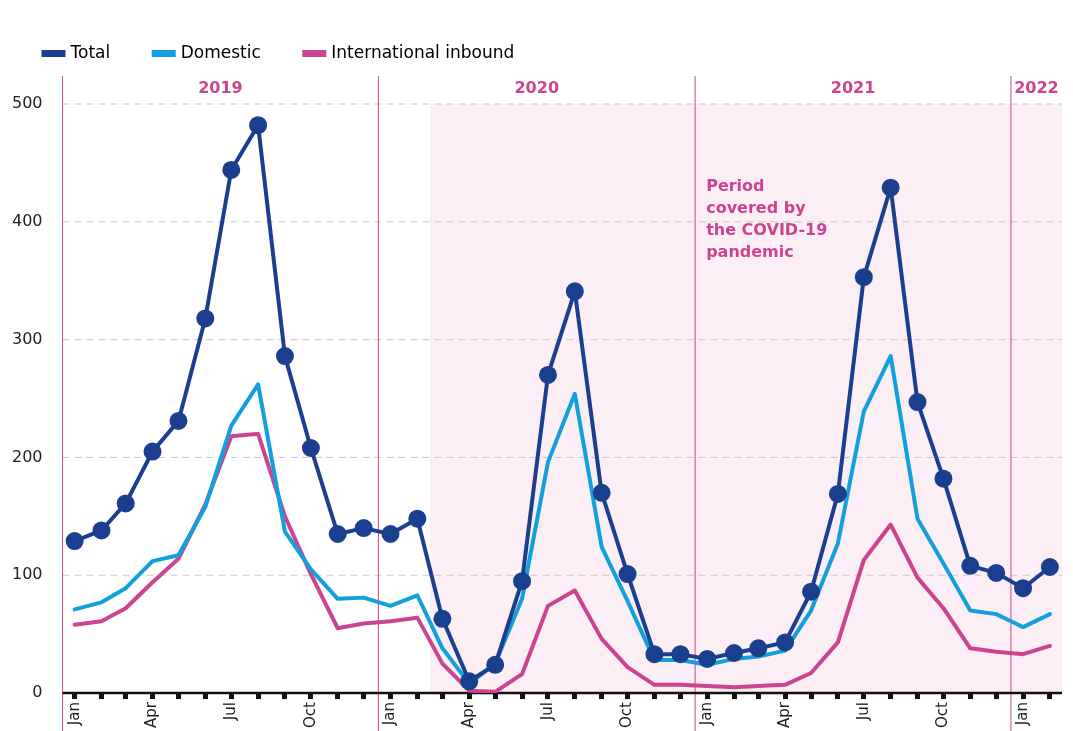  Describe the element at coordinates (27, 103) in the screenshot. I see `y-tick-label: 500` at that location.